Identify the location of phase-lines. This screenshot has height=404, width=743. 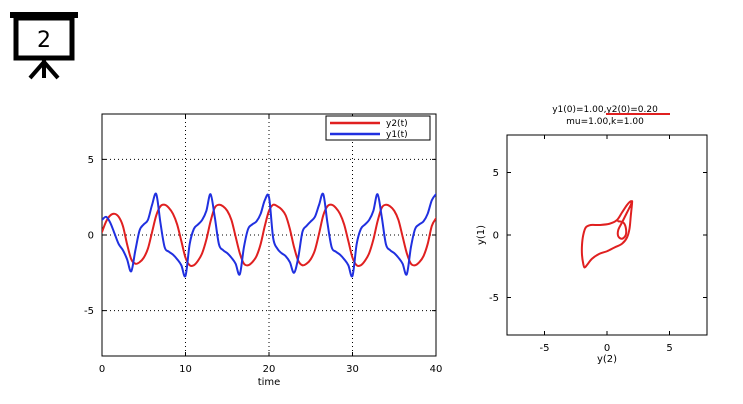
(607, 234).